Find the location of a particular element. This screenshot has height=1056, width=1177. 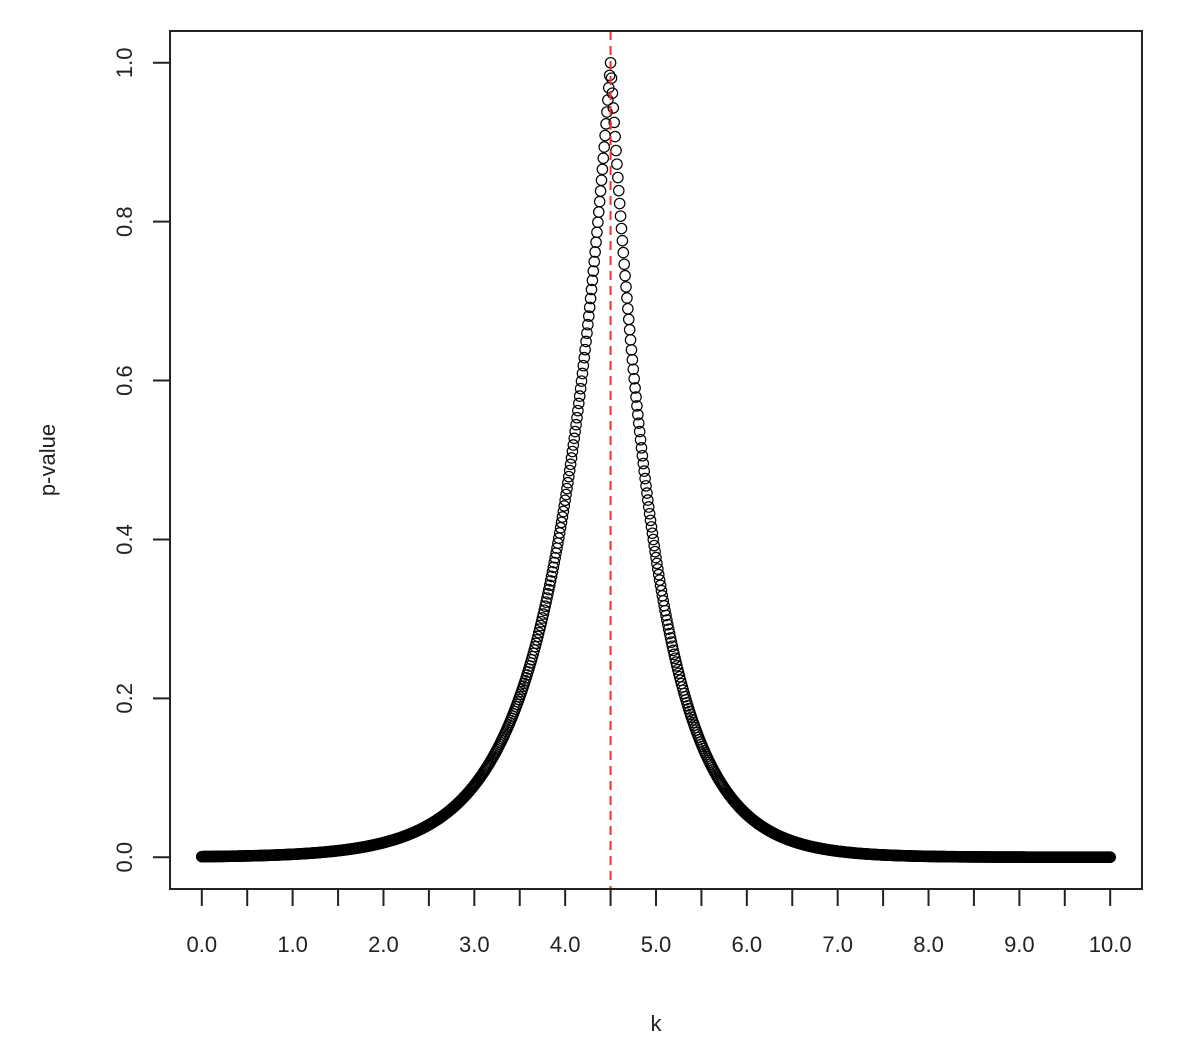

y-tick-label: 0.2 is located at coordinates (124, 698).